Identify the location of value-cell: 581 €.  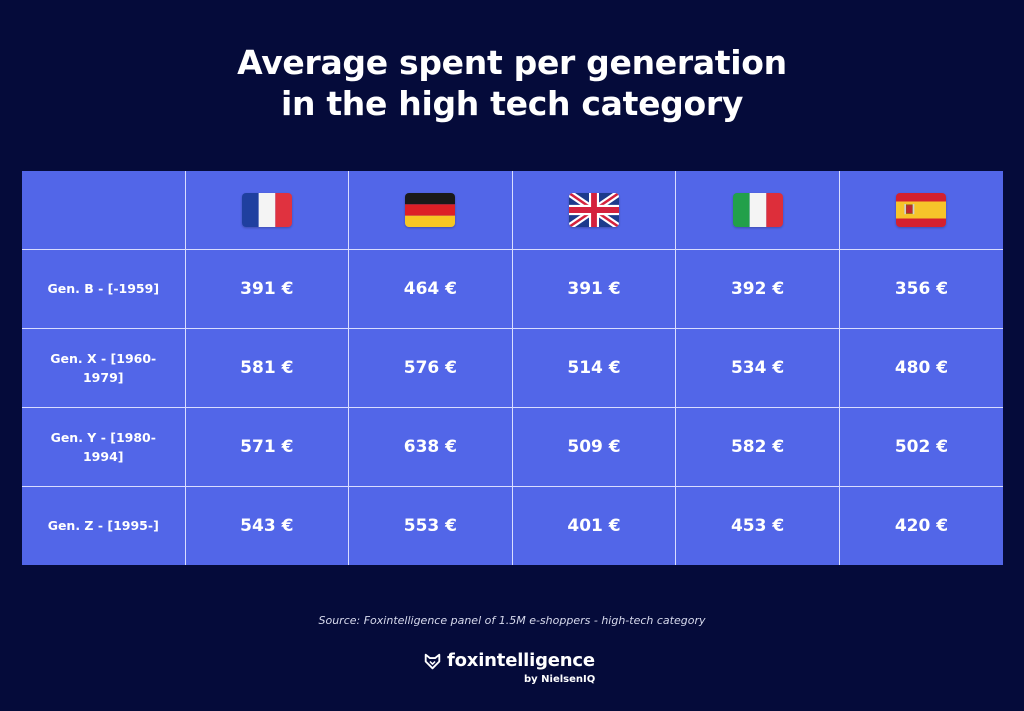
(267, 367).